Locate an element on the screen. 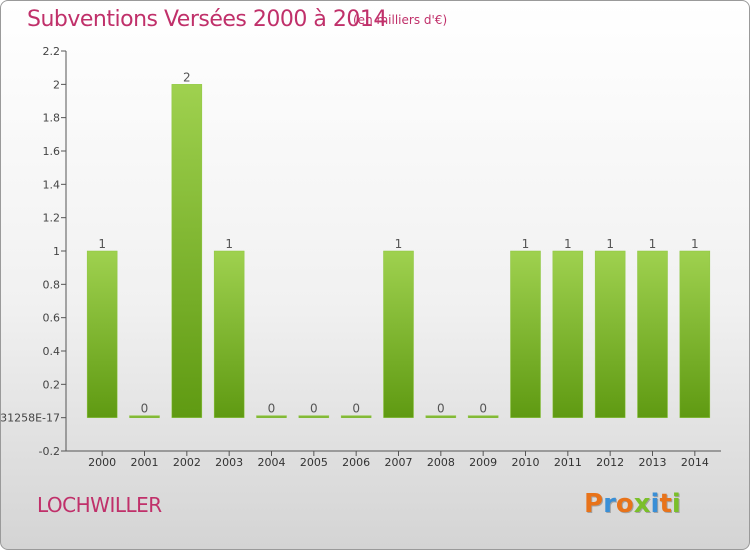  y-tick-label: 0.8 is located at coordinates (52, 284).